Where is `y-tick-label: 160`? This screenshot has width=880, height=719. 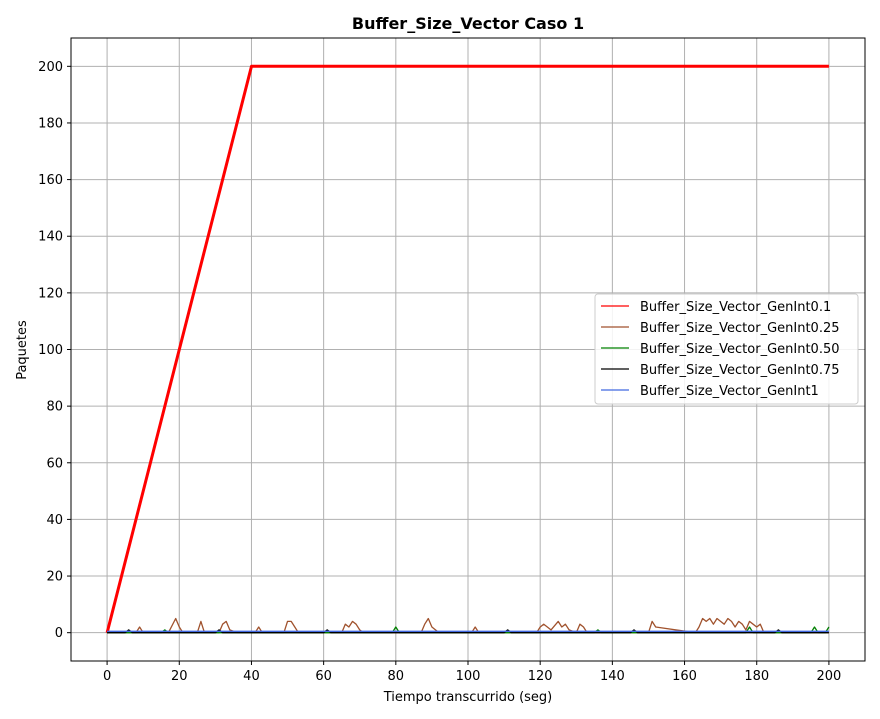 y-tick-label: 160 is located at coordinates (50, 180).